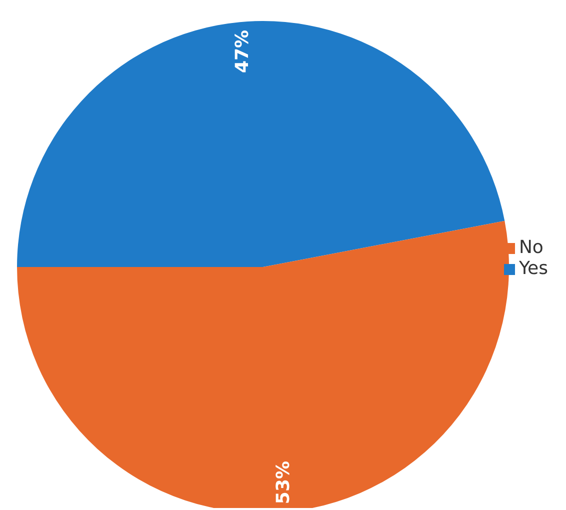  What do you see at coordinates (533, 268) in the screenshot?
I see `legend-label: Yes` at bounding box center [533, 268].